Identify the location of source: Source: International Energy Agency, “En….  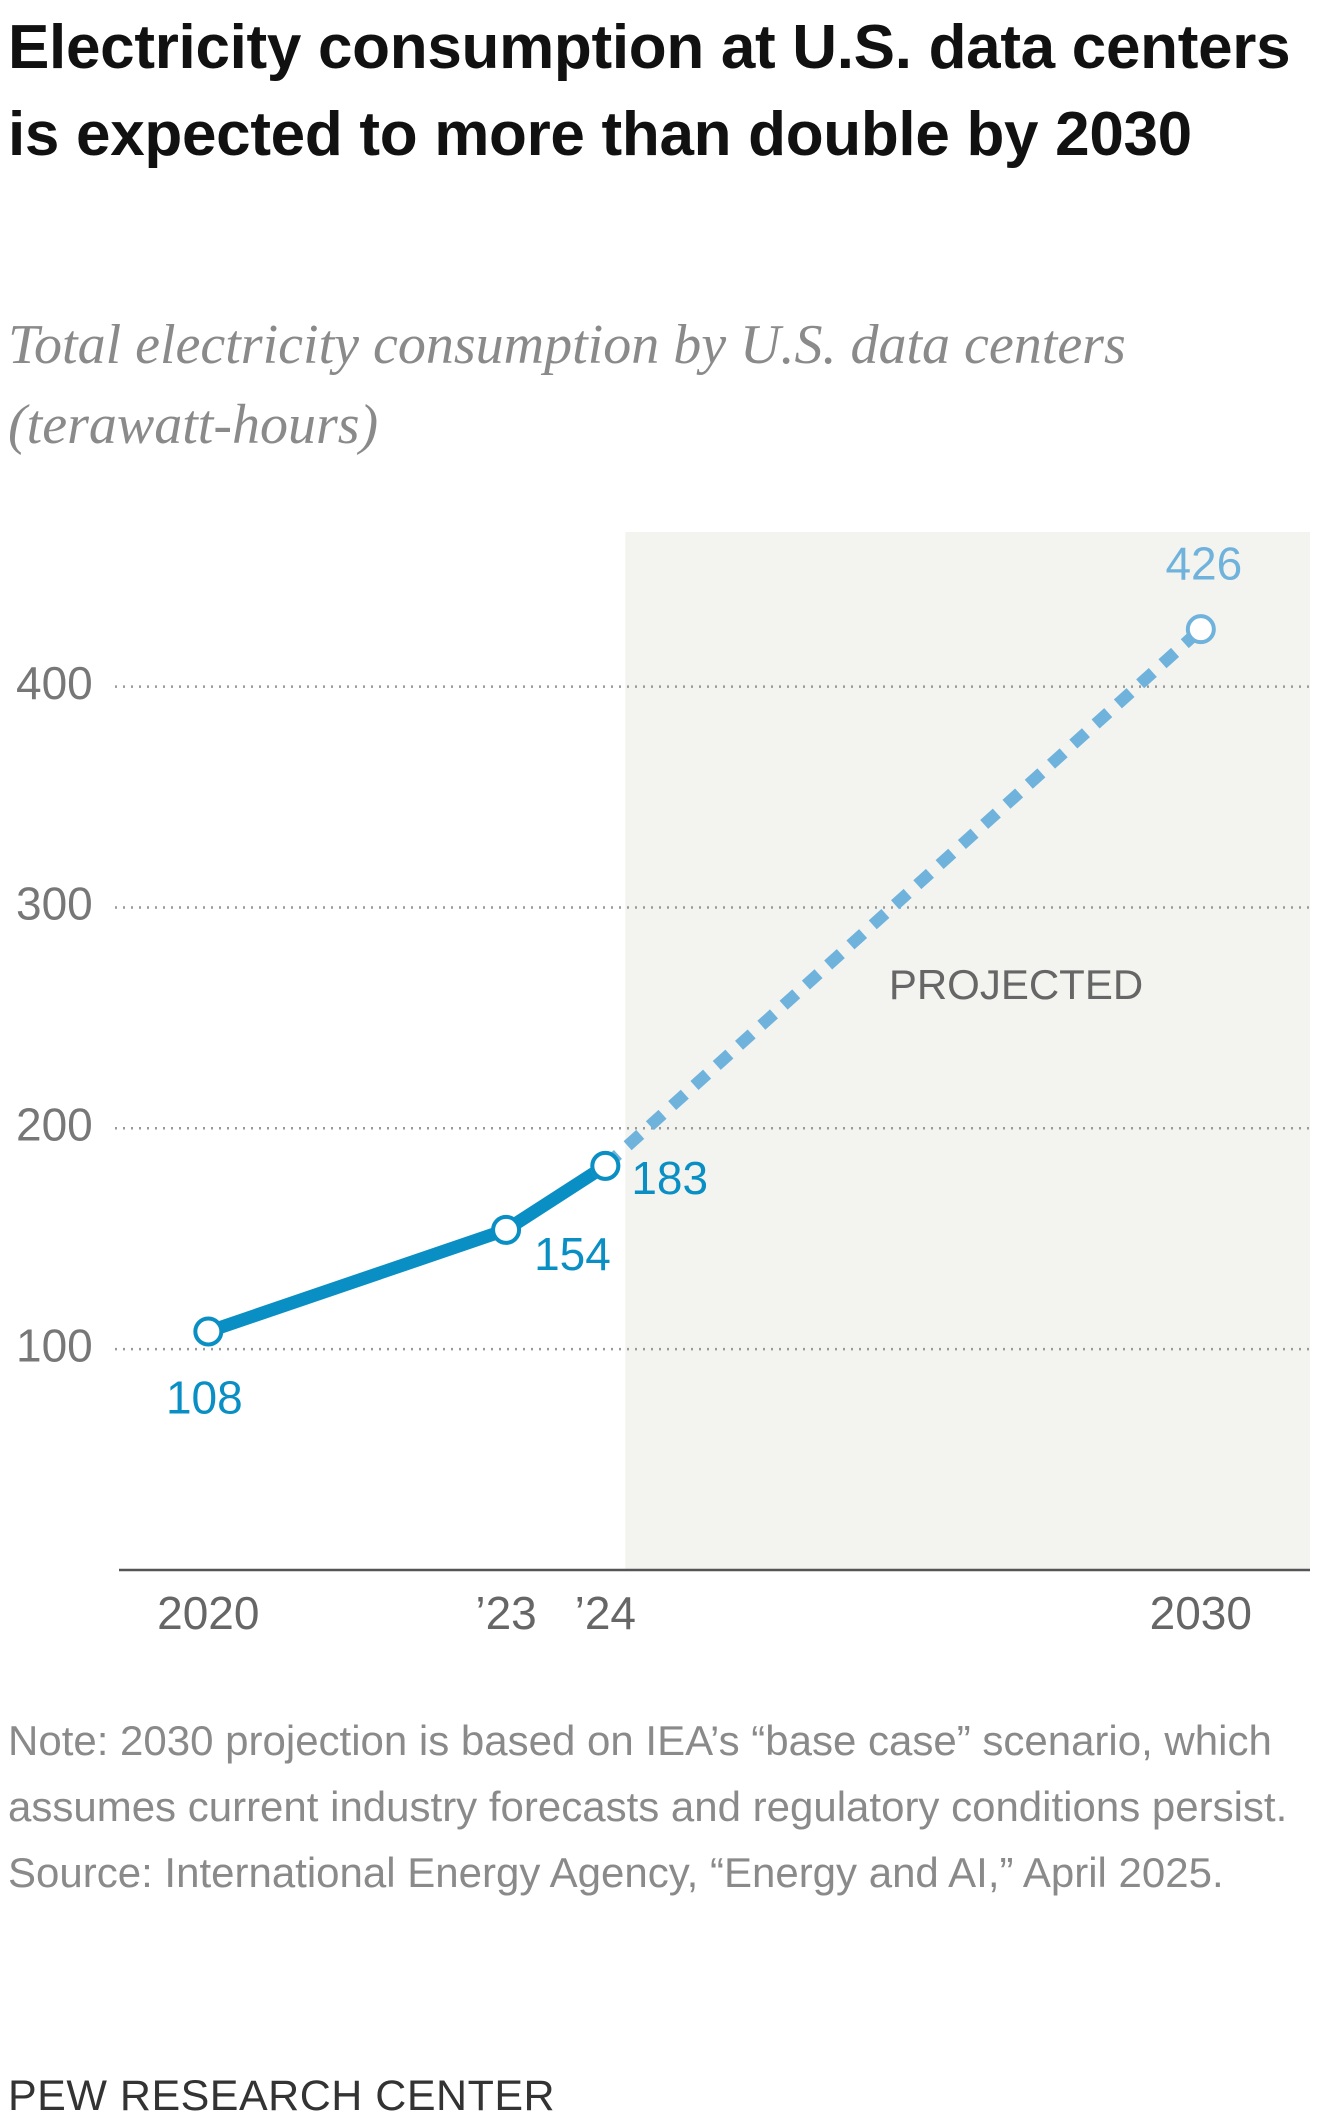
(616, 1872).